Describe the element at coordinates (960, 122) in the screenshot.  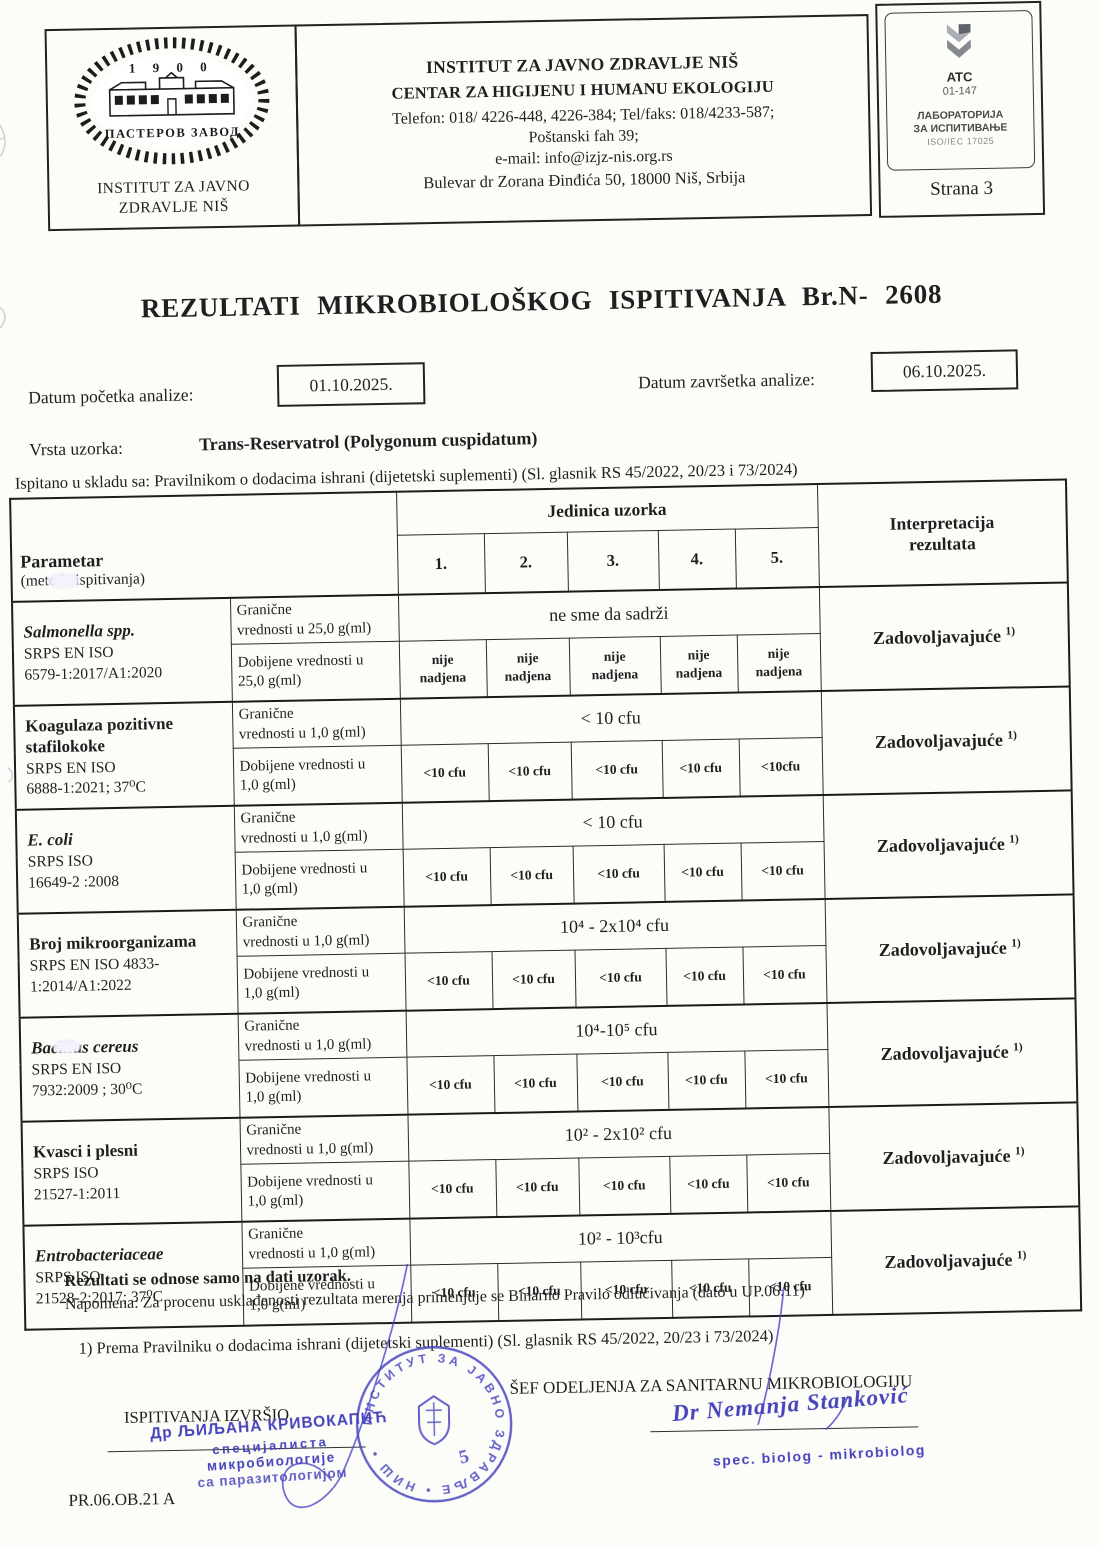
I see `accreditation-caption: ЛАБОРАТОРИЈА ЗА ИСПИТИВАЊЕ` at that location.